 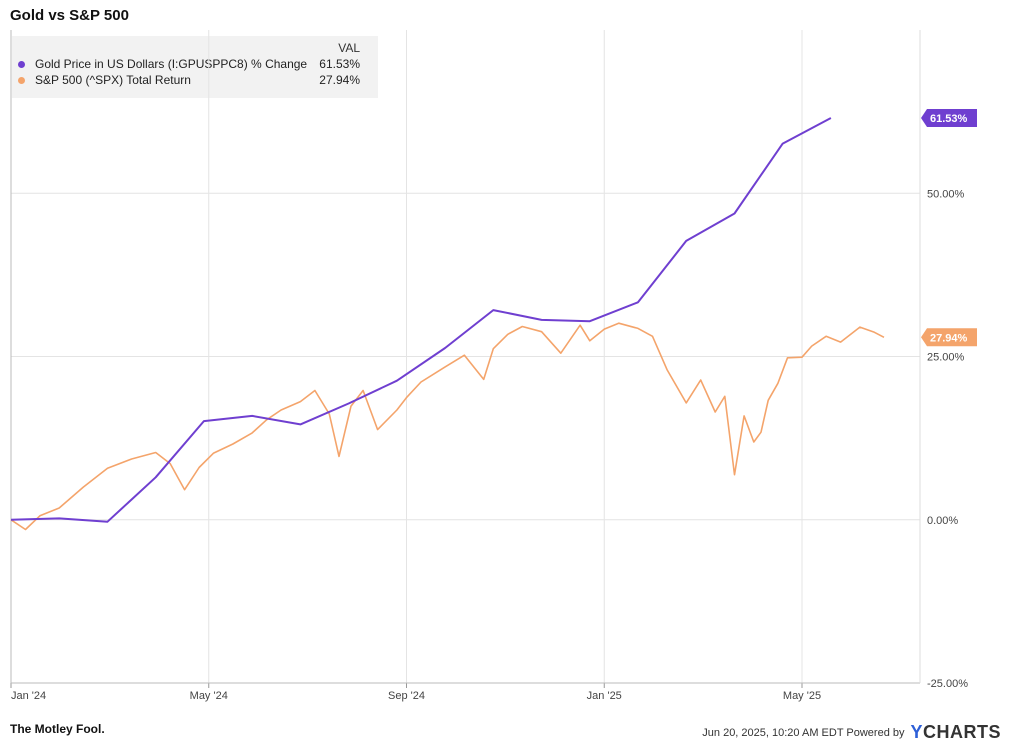 I want to click on gold-value-tag-label: 61.53%, so click(x=949, y=119).